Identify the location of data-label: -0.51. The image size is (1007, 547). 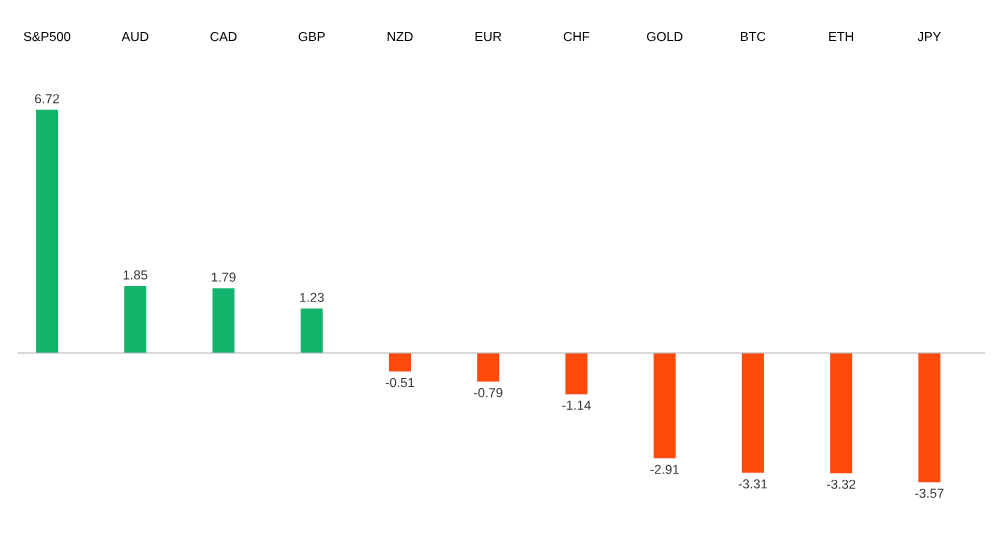
(400, 382).